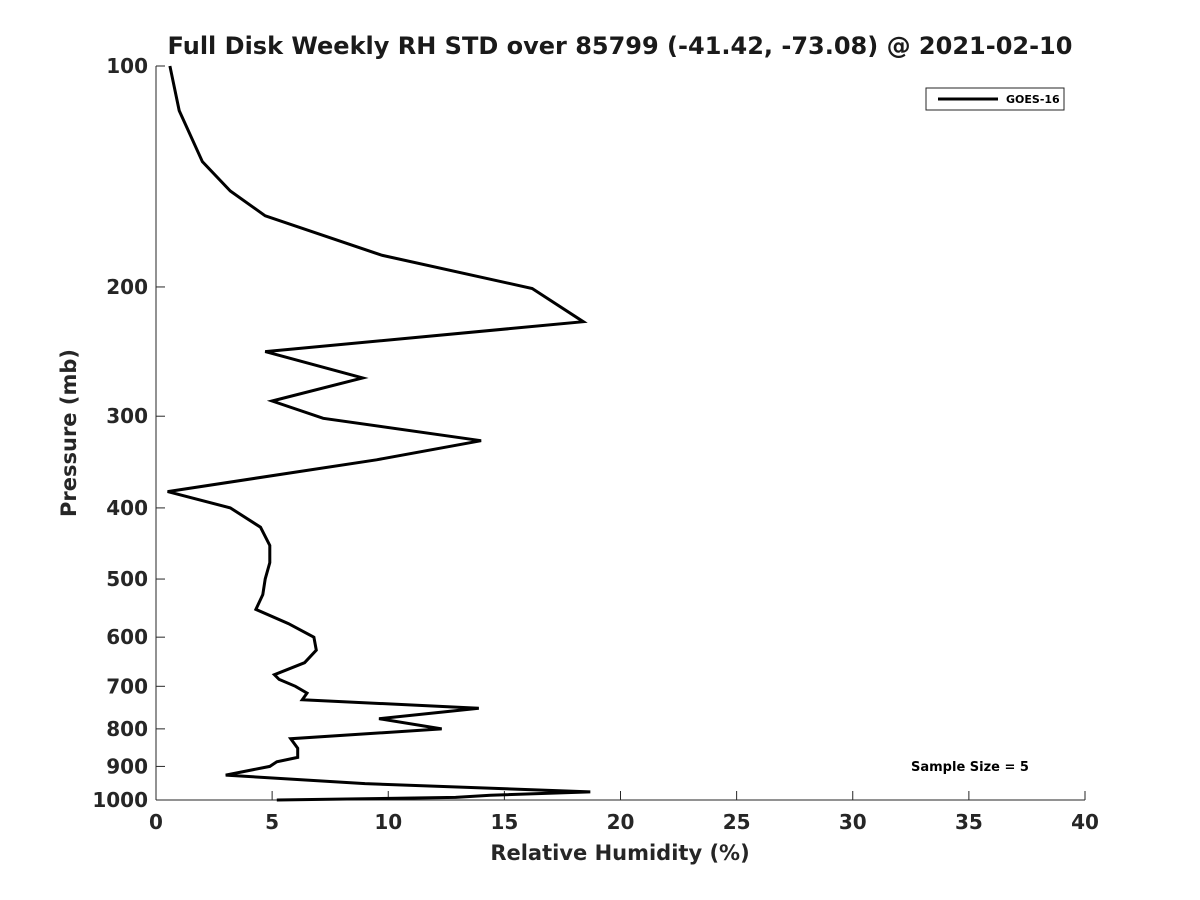 This screenshot has width=1200, height=900. Describe the element at coordinates (127, 686) in the screenshot. I see `y-tick-label-700: 700` at that location.